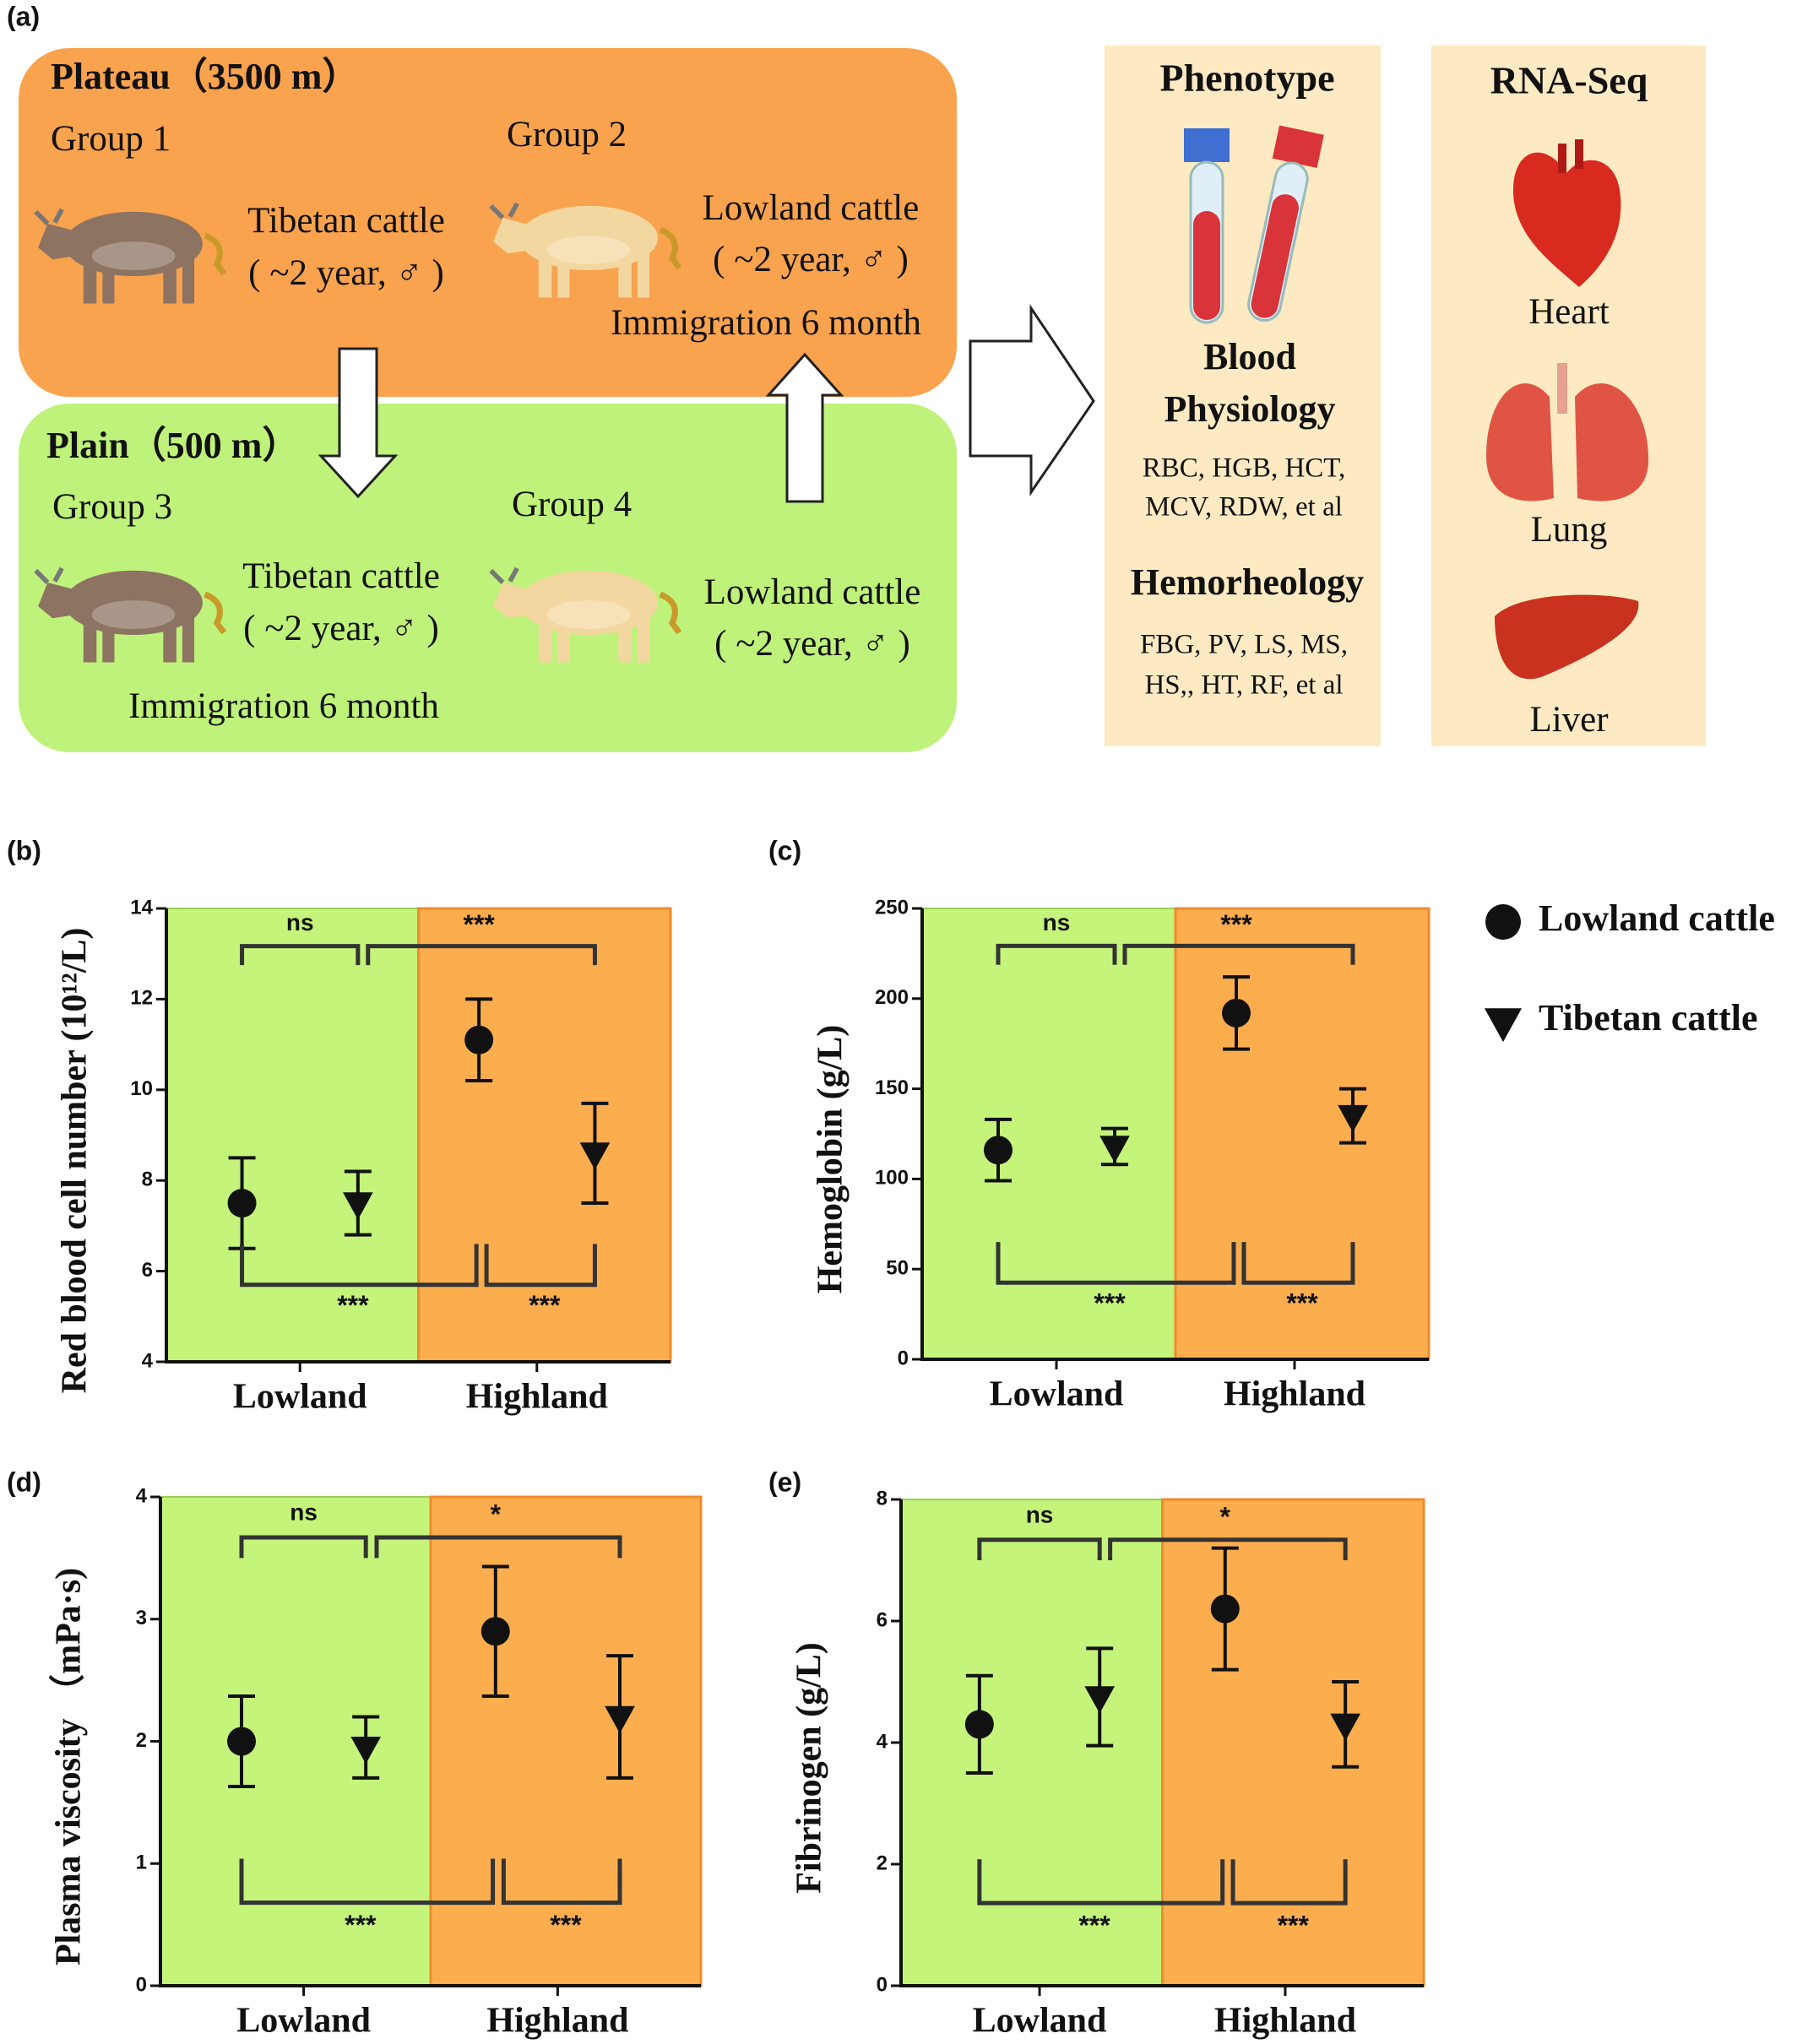 This screenshot has width=1797, height=2044. What do you see at coordinates (172, 446) in the screenshot?
I see `plain-title: Plain（500 m）` at bounding box center [172, 446].